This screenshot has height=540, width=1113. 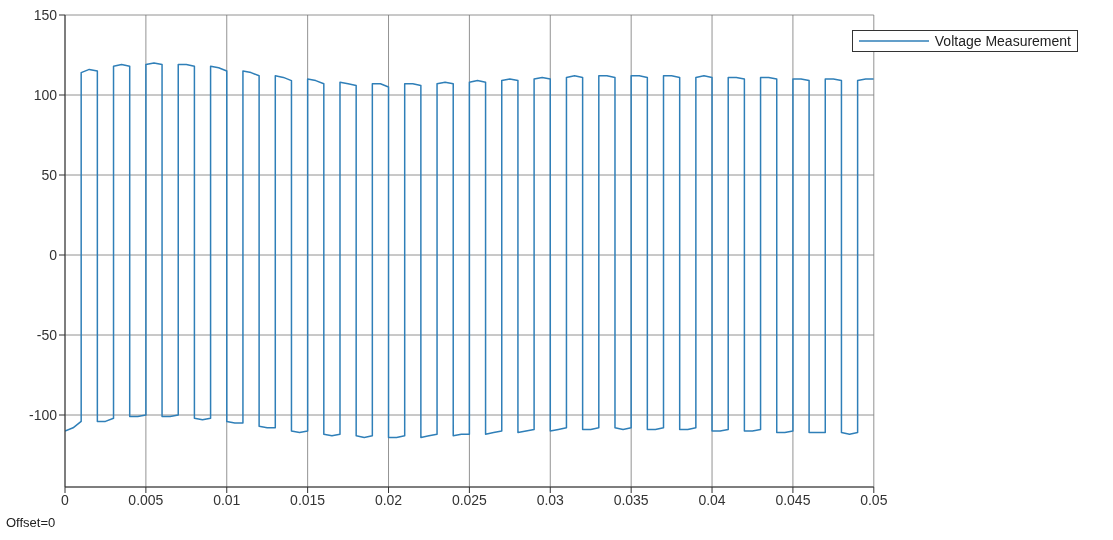 What do you see at coordinates (43, 414) in the screenshot?
I see `y-tick-label: -100` at bounding box center [43, 414].